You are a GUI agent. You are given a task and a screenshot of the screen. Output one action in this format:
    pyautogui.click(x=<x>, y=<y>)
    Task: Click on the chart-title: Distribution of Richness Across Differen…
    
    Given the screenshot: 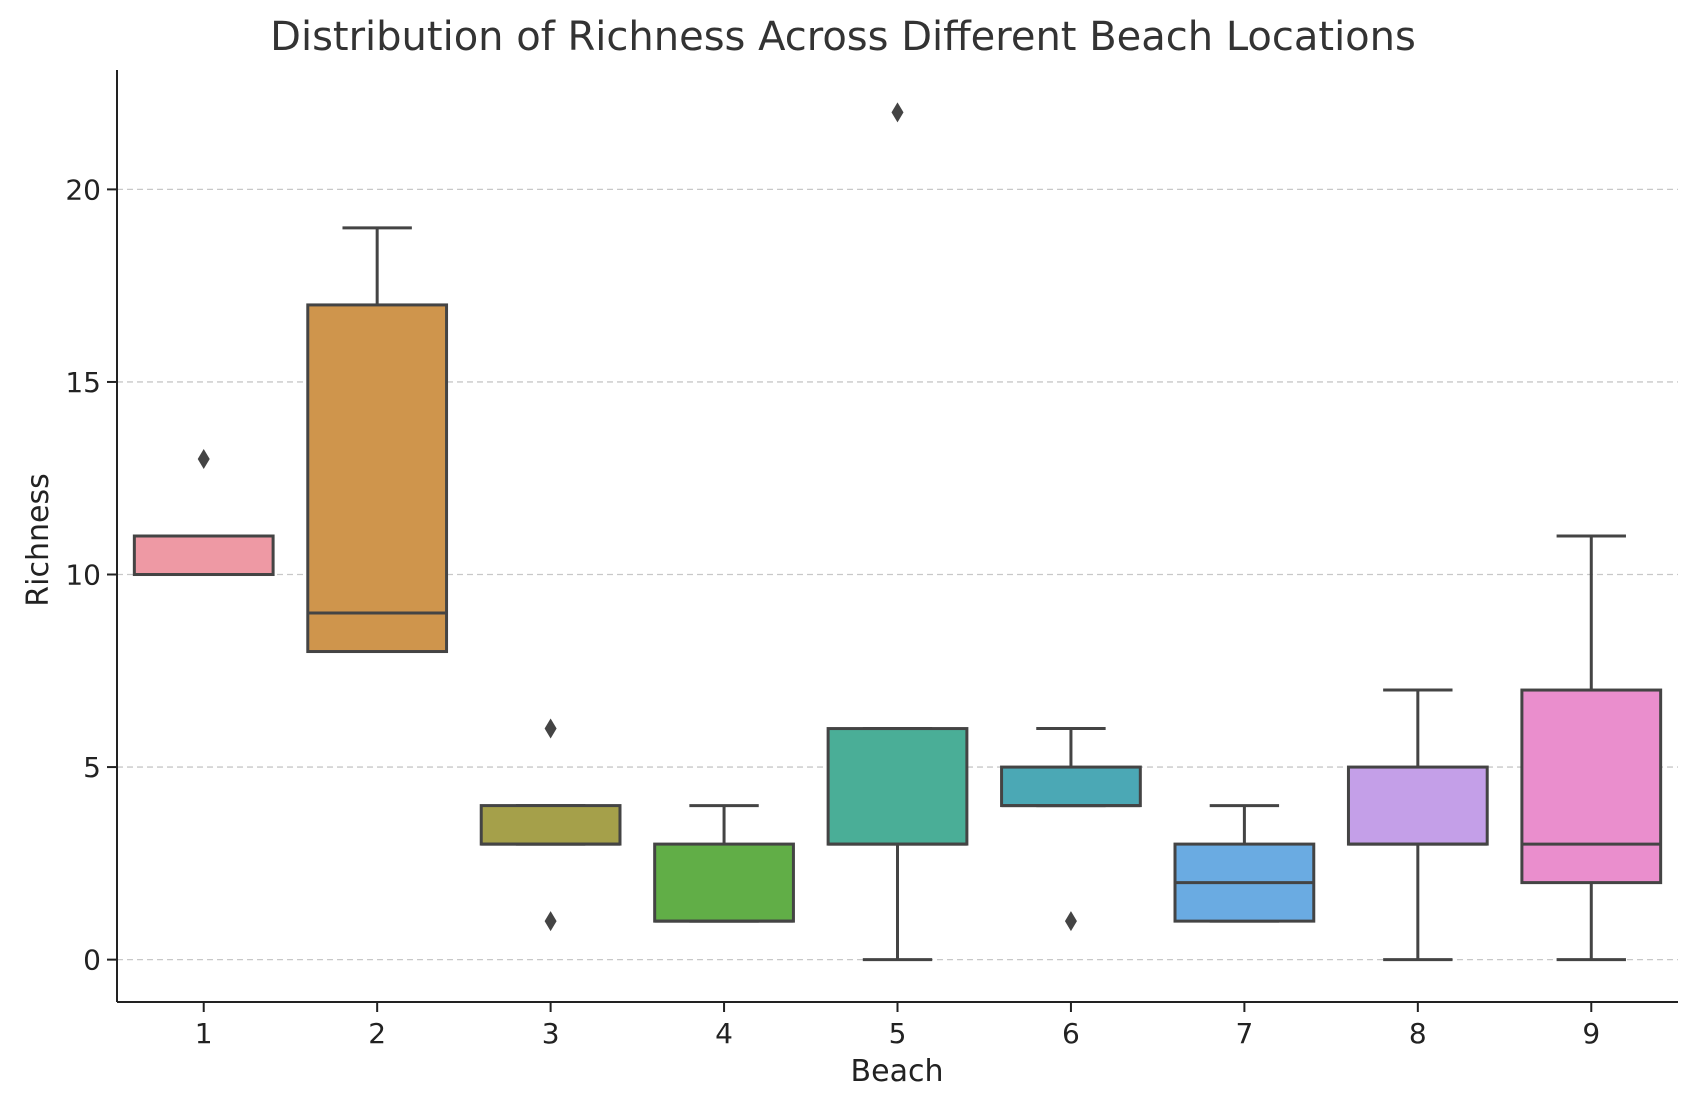 What is the action you would take?
    pyautogui.click(x=843, y=37)
    